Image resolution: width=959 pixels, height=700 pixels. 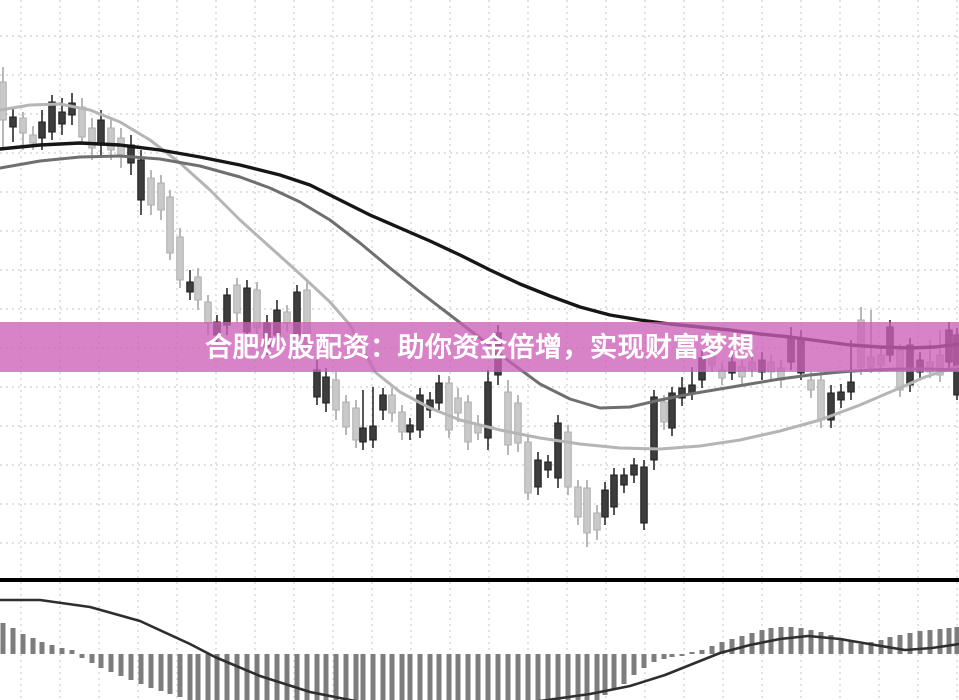 I want to click on promo-banner-background, so click(x=479, y=347).